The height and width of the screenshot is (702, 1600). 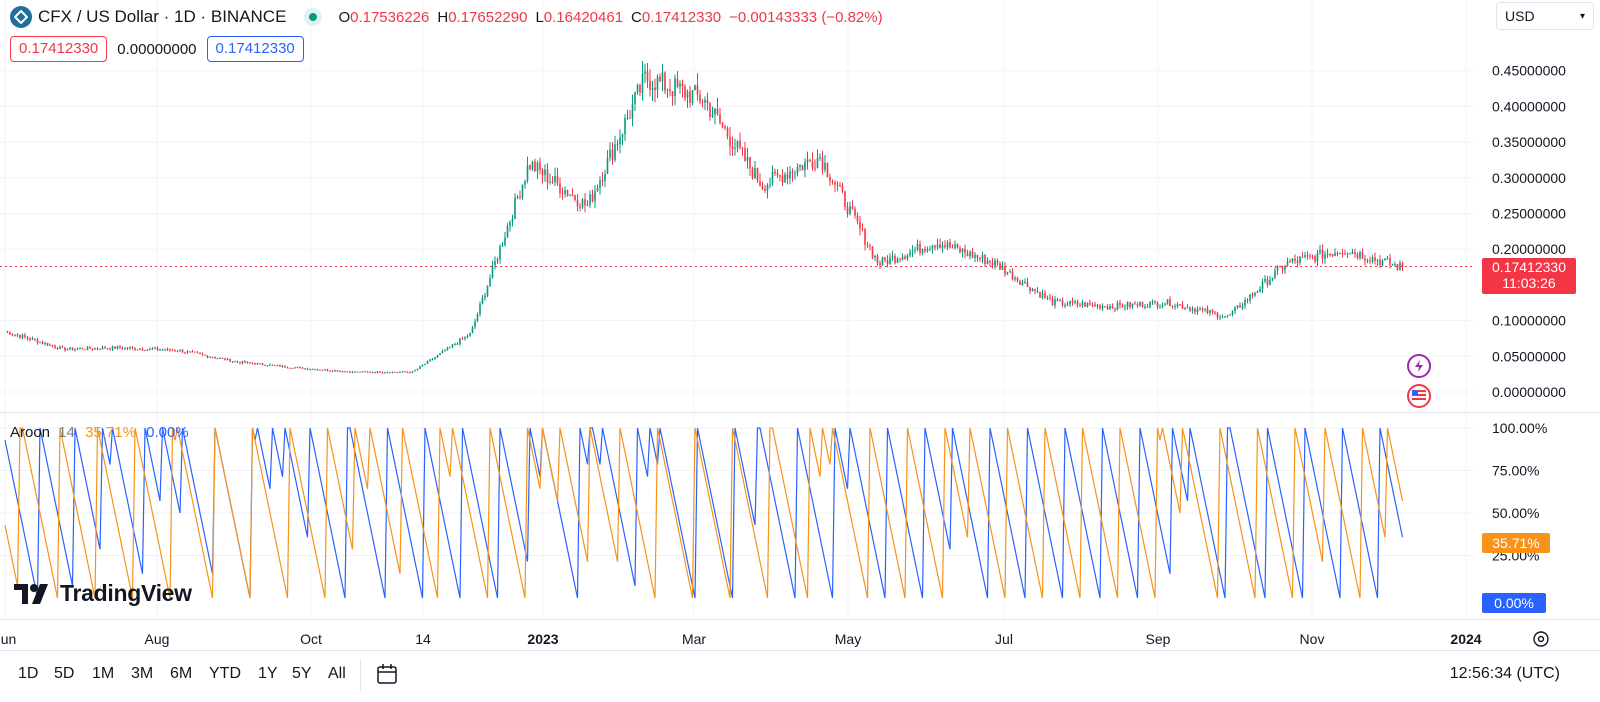 What do you see at coordinates (1419, 366) in the screenshot?
I see `lightning-event-icon` at bounding box center [1419, 366].